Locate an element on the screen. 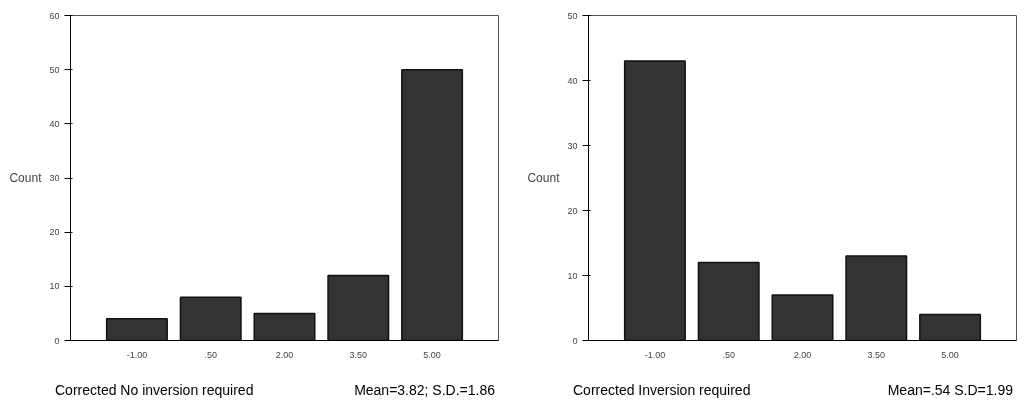 The width and height of the screenshot is (1031, 413). x-axis-title: Corrected Inversion required is located at coordinates (662, 390).